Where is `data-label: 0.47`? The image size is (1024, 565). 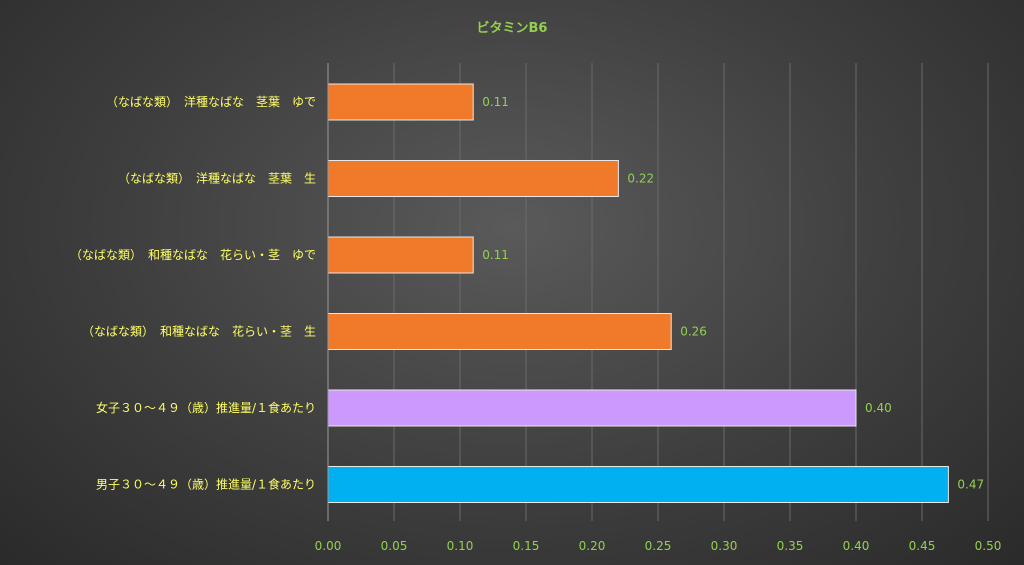
data-label: 0.47 is located at coordinates (970, 485).